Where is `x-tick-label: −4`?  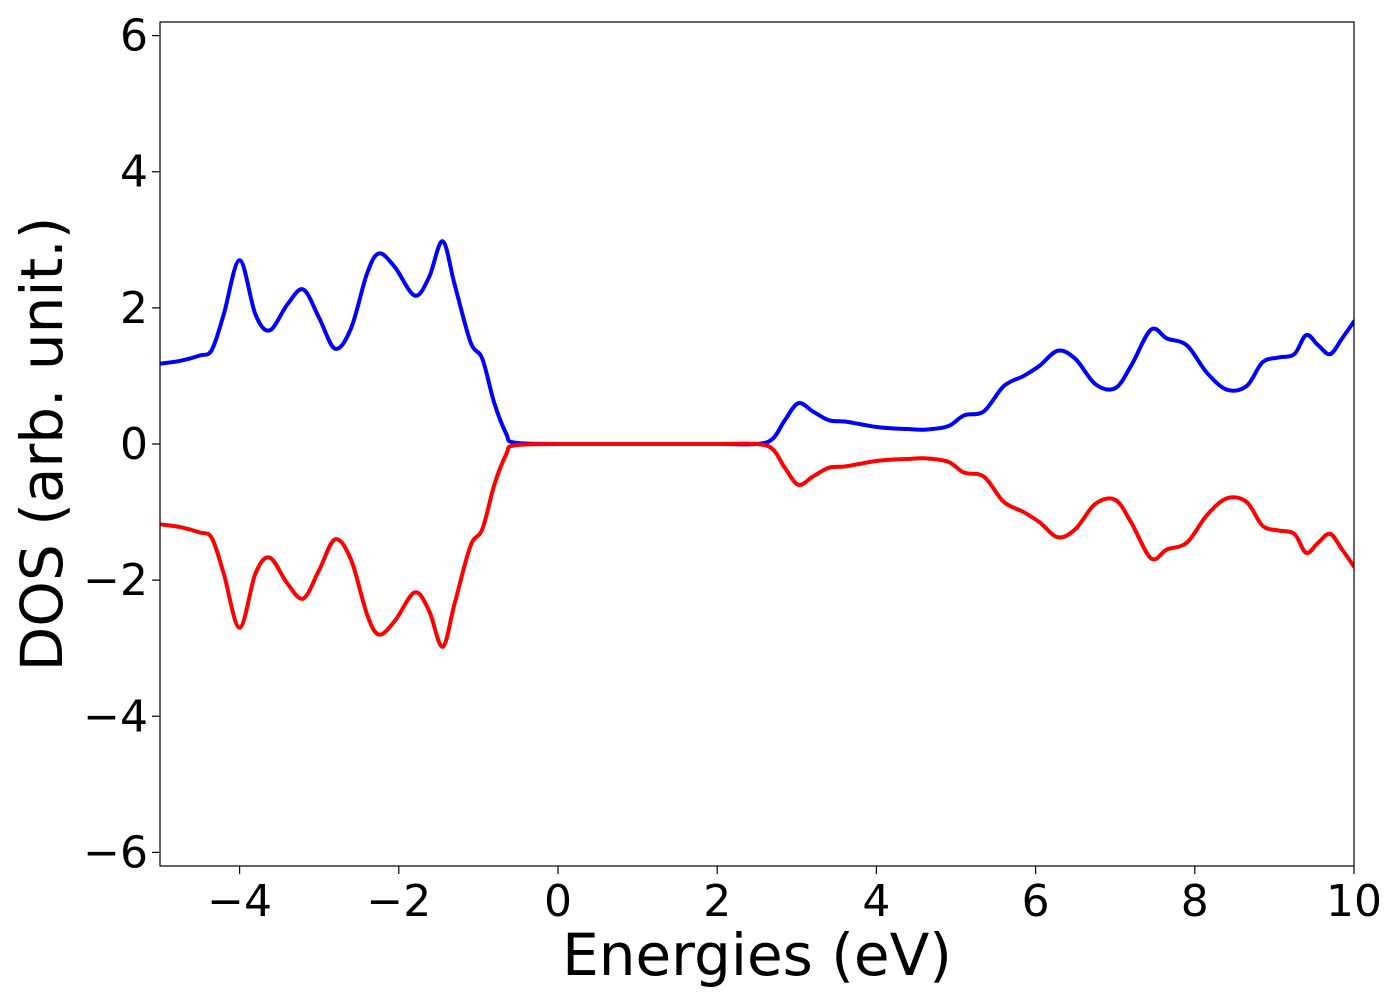
x-tick-label: −4 is located at coordinates (239, 901).